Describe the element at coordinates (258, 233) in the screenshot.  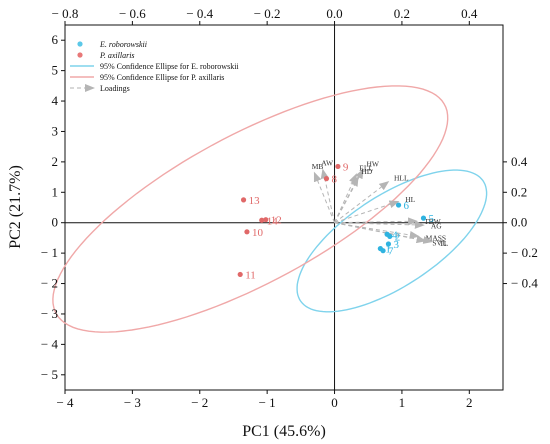
I see `point-label-10: 10` at that location.